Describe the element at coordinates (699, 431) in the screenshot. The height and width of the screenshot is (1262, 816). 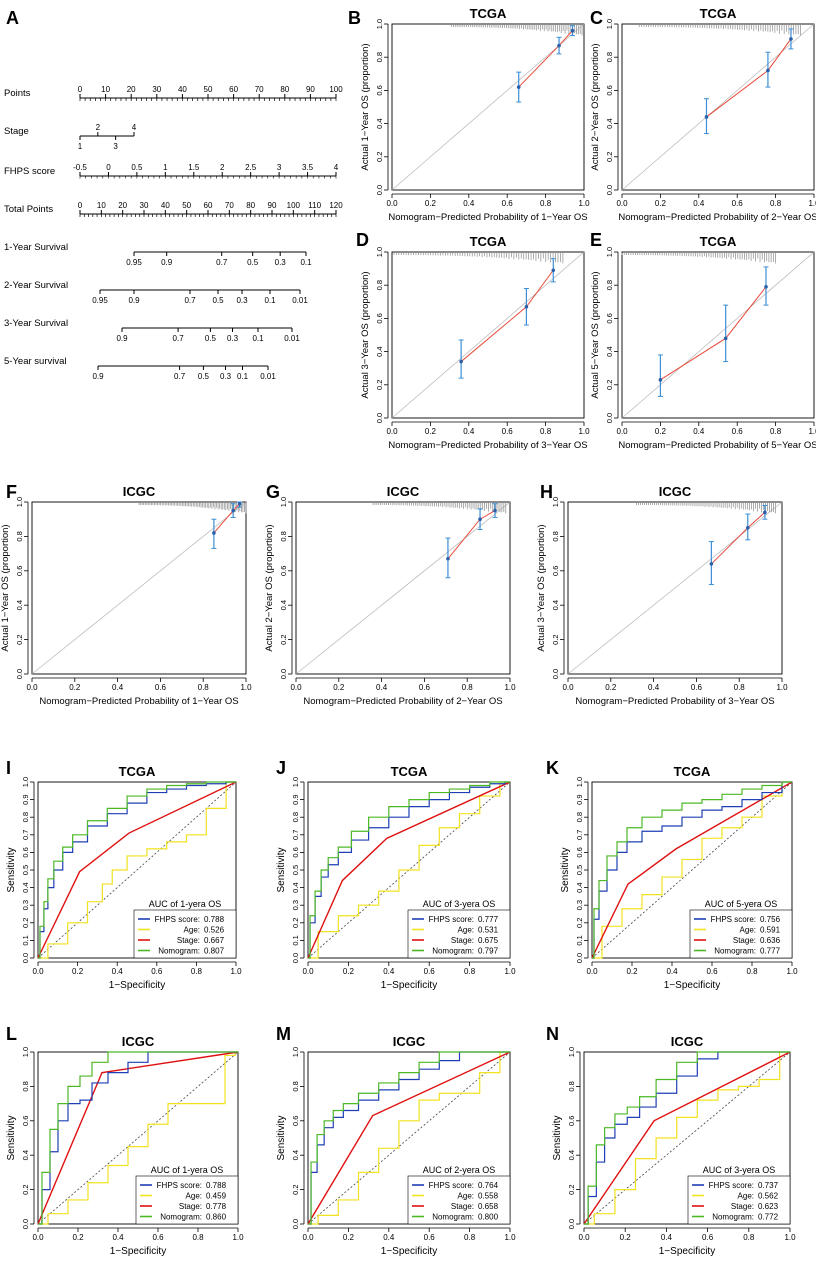
I see `x-tick-label: 0.4` at that location.